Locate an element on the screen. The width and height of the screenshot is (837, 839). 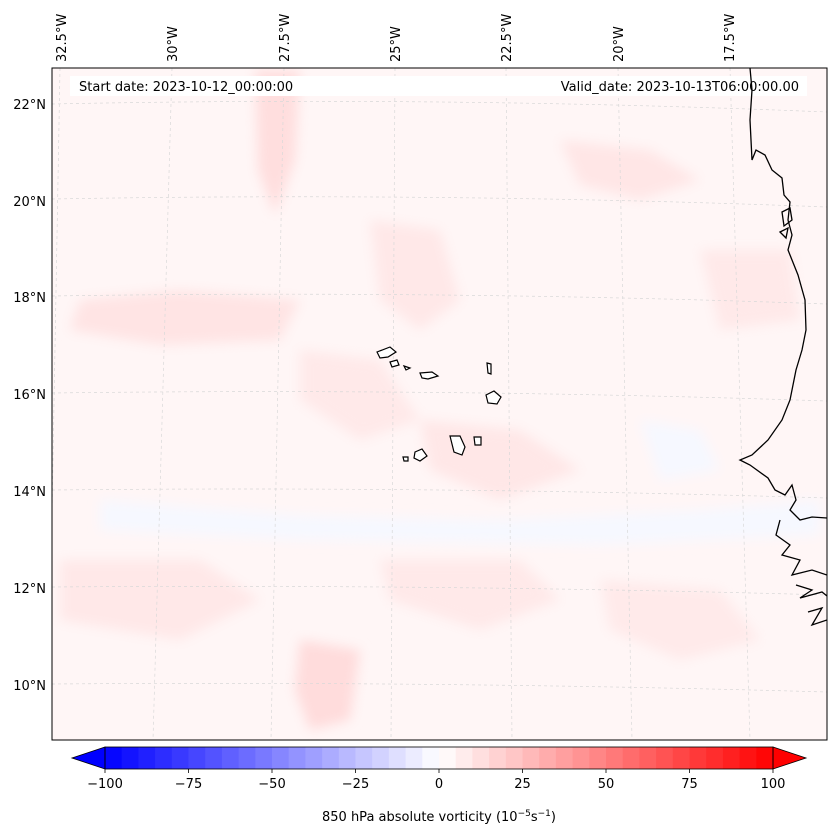
latitude-labels: 22°N 20°N 18°N 16°N 14°N 12°N 10°N is located at coordinates (29, 396).